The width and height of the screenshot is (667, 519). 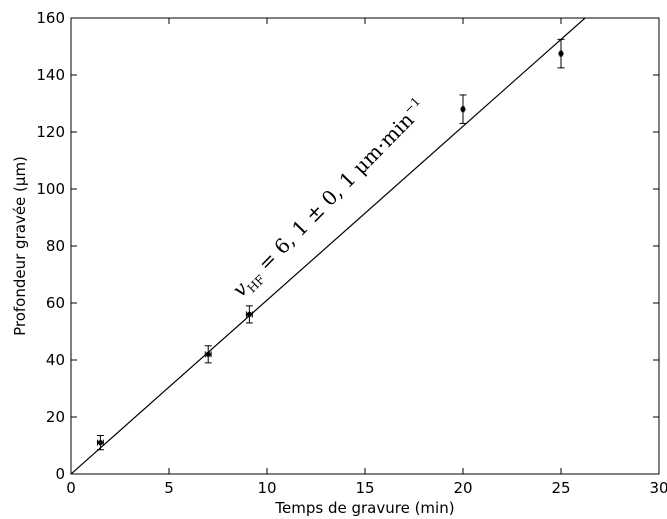 I want to click on x-tick-label: 10, so click(x=266, y=488).